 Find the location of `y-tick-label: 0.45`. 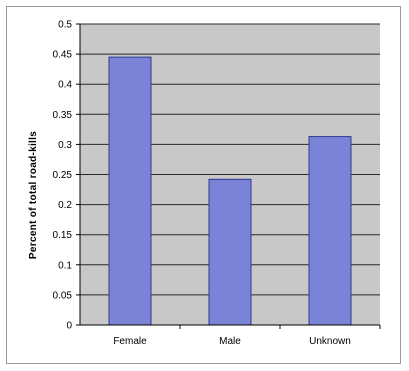

y-tick-label: 0.45 is located at coordinates (63, 55).